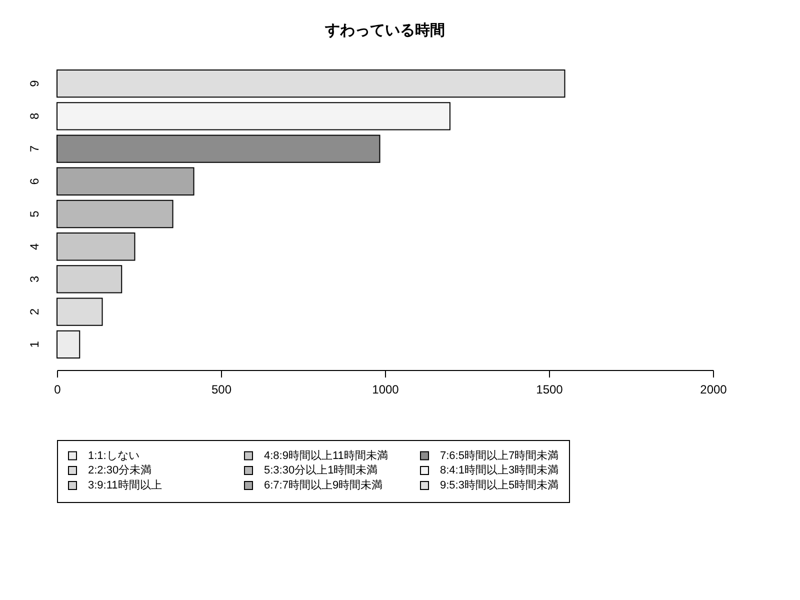 This screenshot has width=800, height=600. What do you see at coordinates (326, 455) in the screenshot?
I see `legend-label: 4:8:9時間以上11時間未満` at bounding box center [326, 455].